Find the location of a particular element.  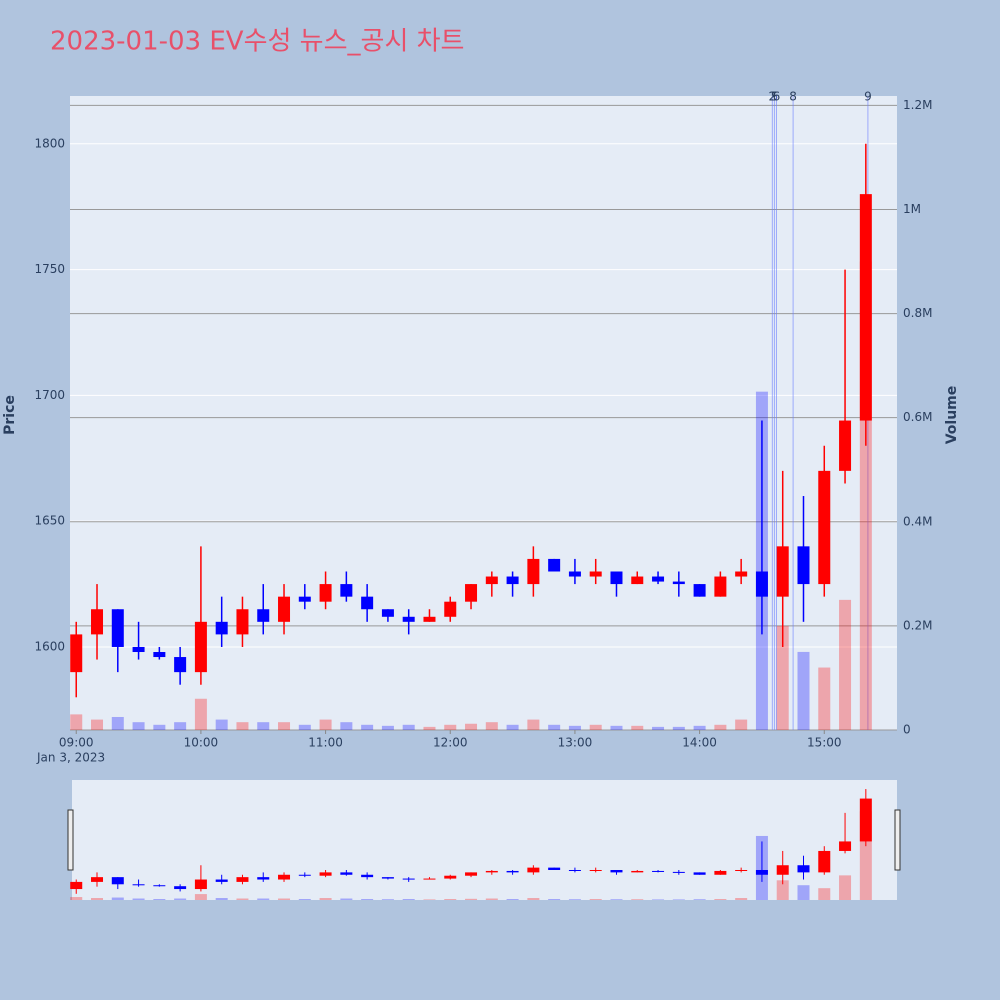

x-tick-label: 12:00 is located at coordinates (450, 743).